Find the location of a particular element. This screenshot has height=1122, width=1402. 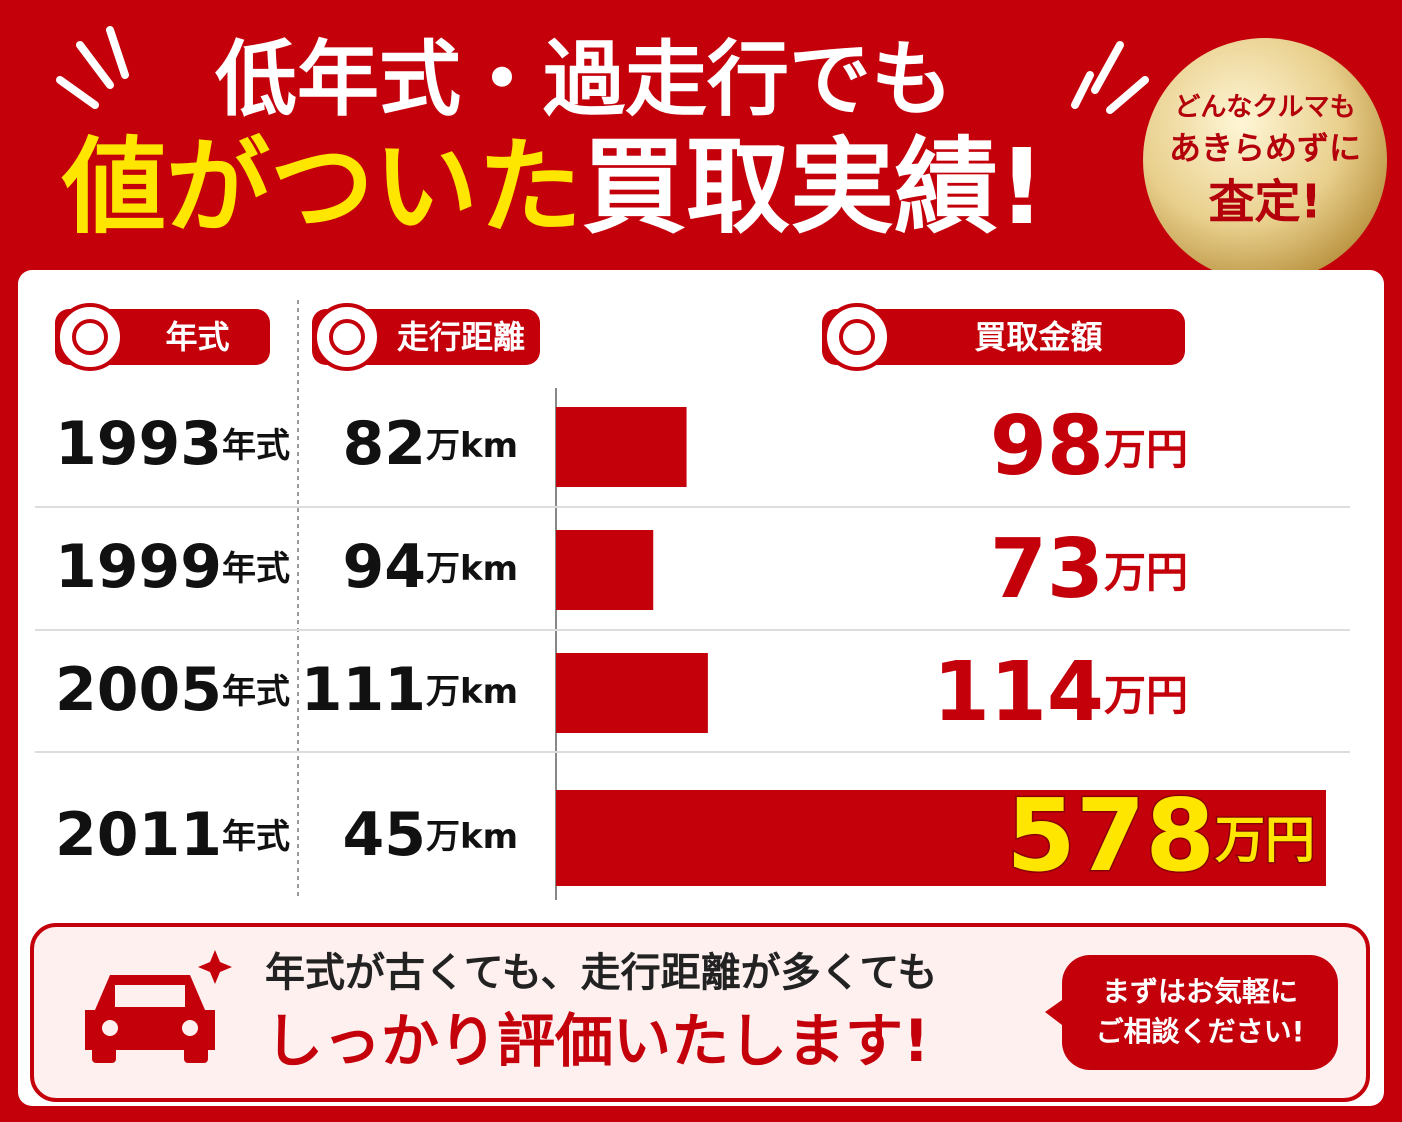

speech-bubble is located at coordinates (1191, 1012).